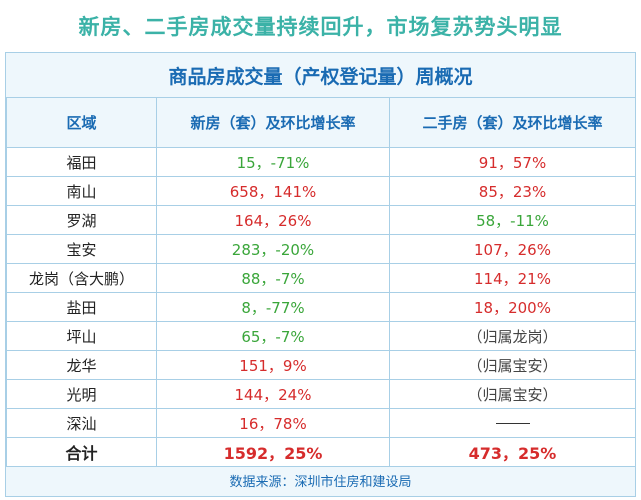 This screenshot has width=641, height=500. I want to click on new-house-cell: 283，-20%, so click(273, 249).